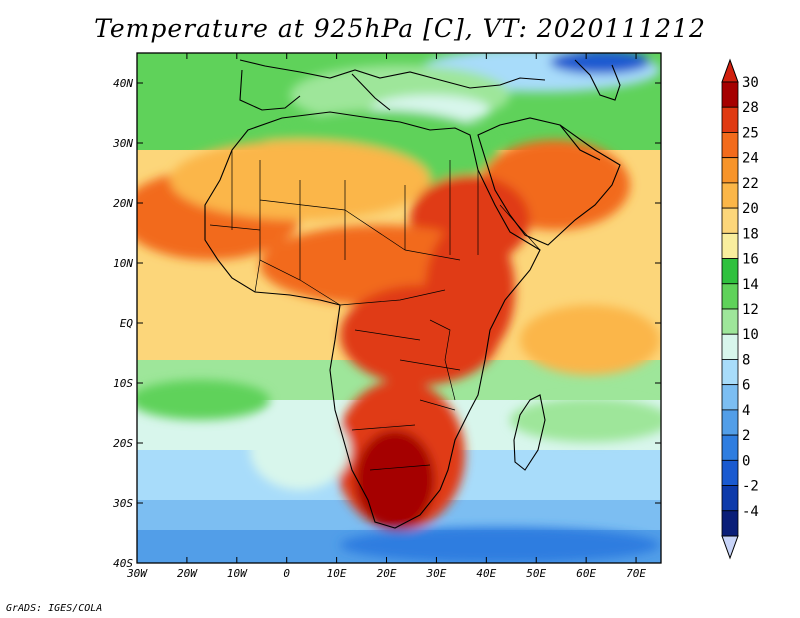 Image resolution: width=800 pixels, height=618 pixels. What do you see at coordinates (387, 573) in the screenshot?
I see `lon-tick-label: 20E` at bounding box center [387, 573].